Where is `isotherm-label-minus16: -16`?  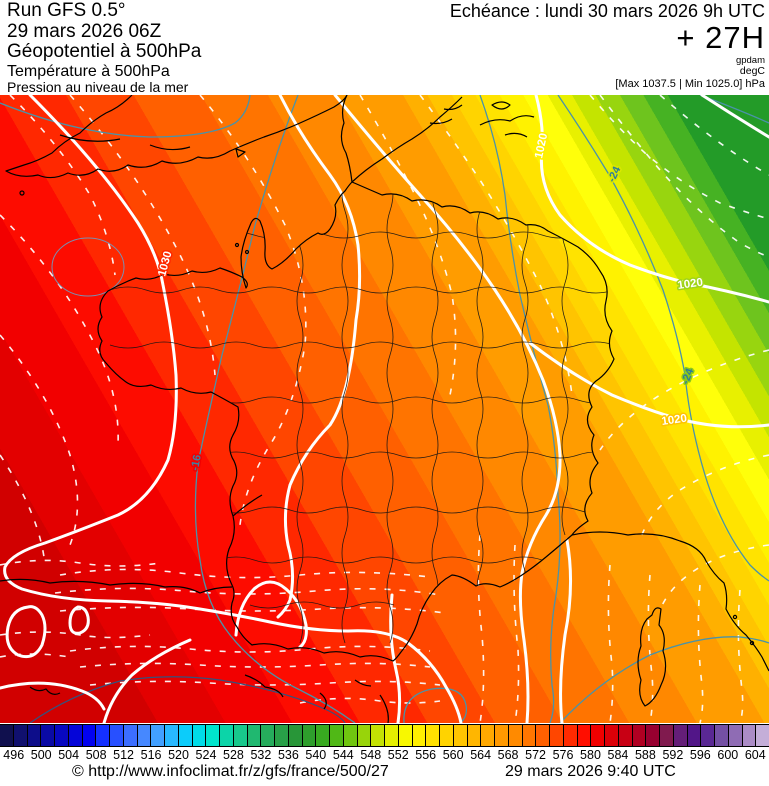
isotherm-label-minus16: -16 is located at coordinates (196, 463).